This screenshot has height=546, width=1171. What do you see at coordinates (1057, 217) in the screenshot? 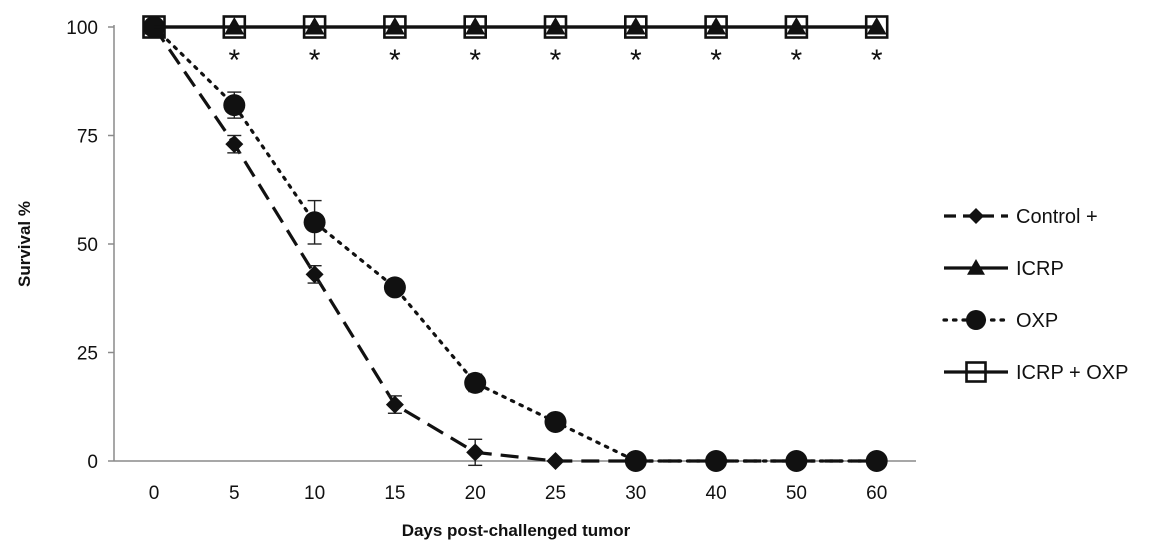
I see `legend-label: Control +` at bounding box center [1057, 217].